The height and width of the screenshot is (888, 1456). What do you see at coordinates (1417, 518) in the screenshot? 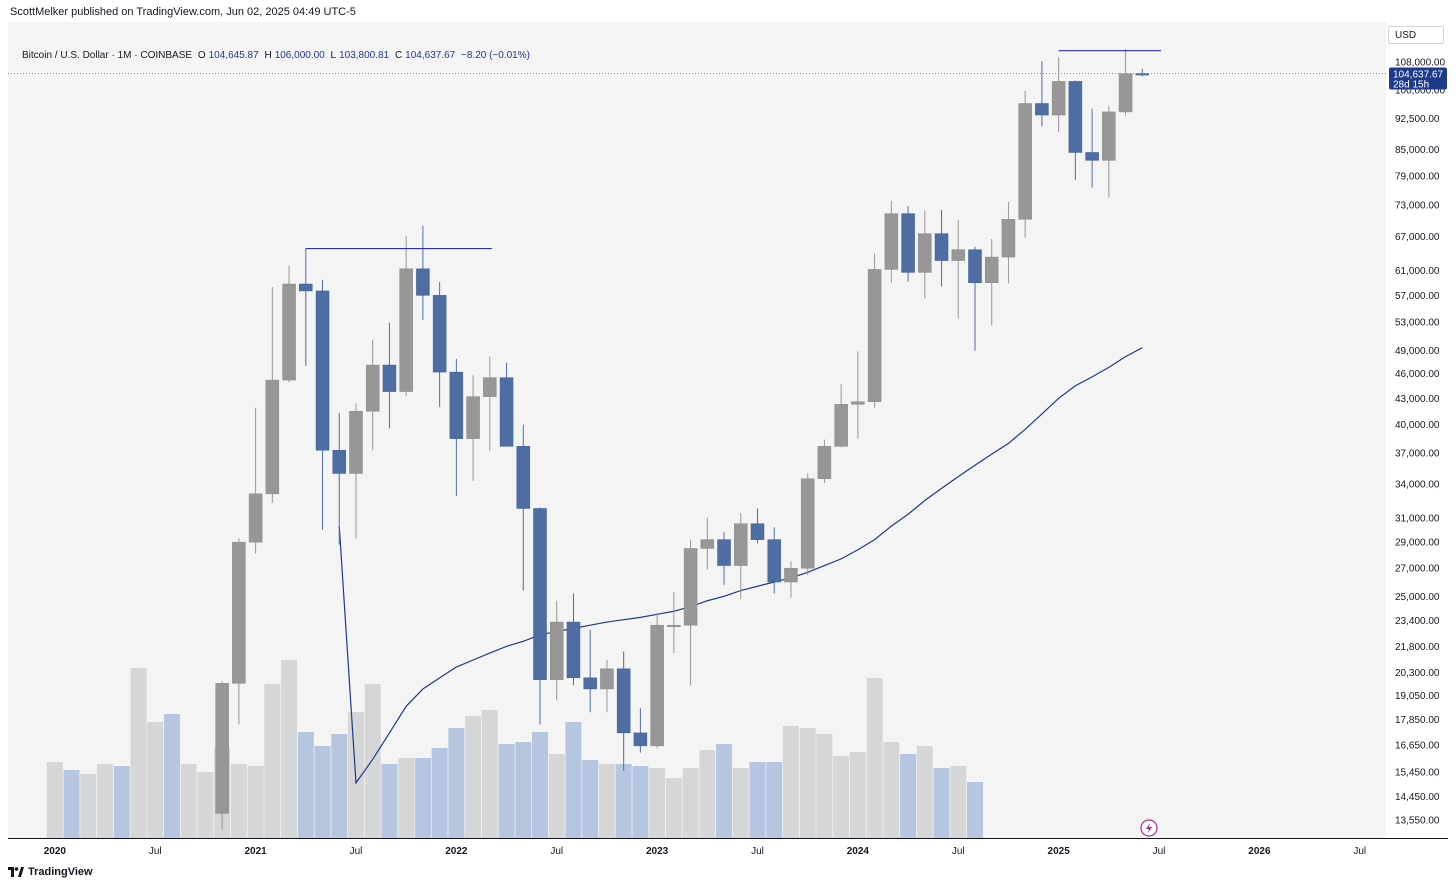
I see `price-tick-label: 31,000.00` at bounding box center [1417, 518].